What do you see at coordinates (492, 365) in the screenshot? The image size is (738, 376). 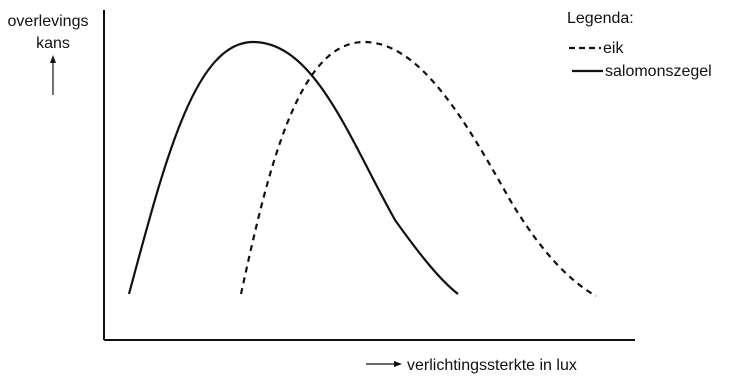 I see `x-axis-label: verlichtingssterkte in lux` at bounding box center [492, 365].